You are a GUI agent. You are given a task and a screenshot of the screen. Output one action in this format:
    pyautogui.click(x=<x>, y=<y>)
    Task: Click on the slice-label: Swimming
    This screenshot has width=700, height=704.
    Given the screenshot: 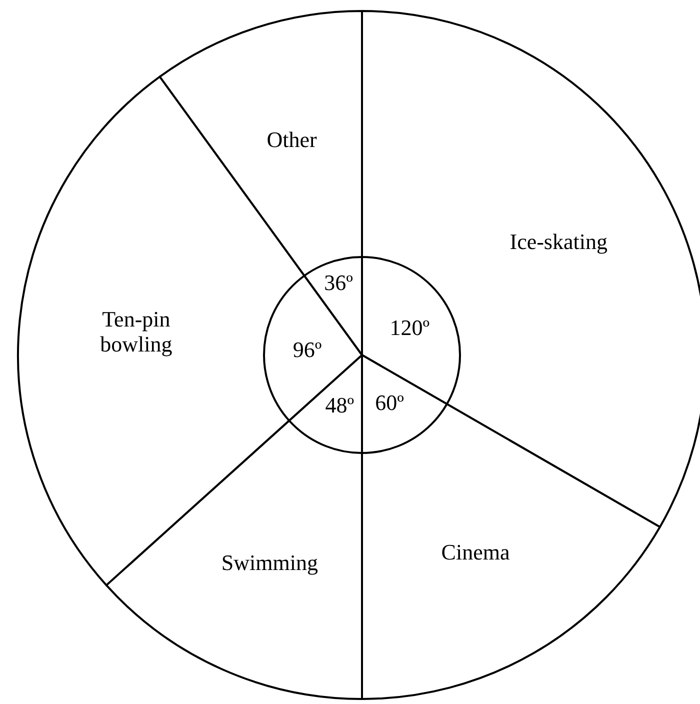 What is the action you would take?
    pyautogui.click(x=269, y=563)
    